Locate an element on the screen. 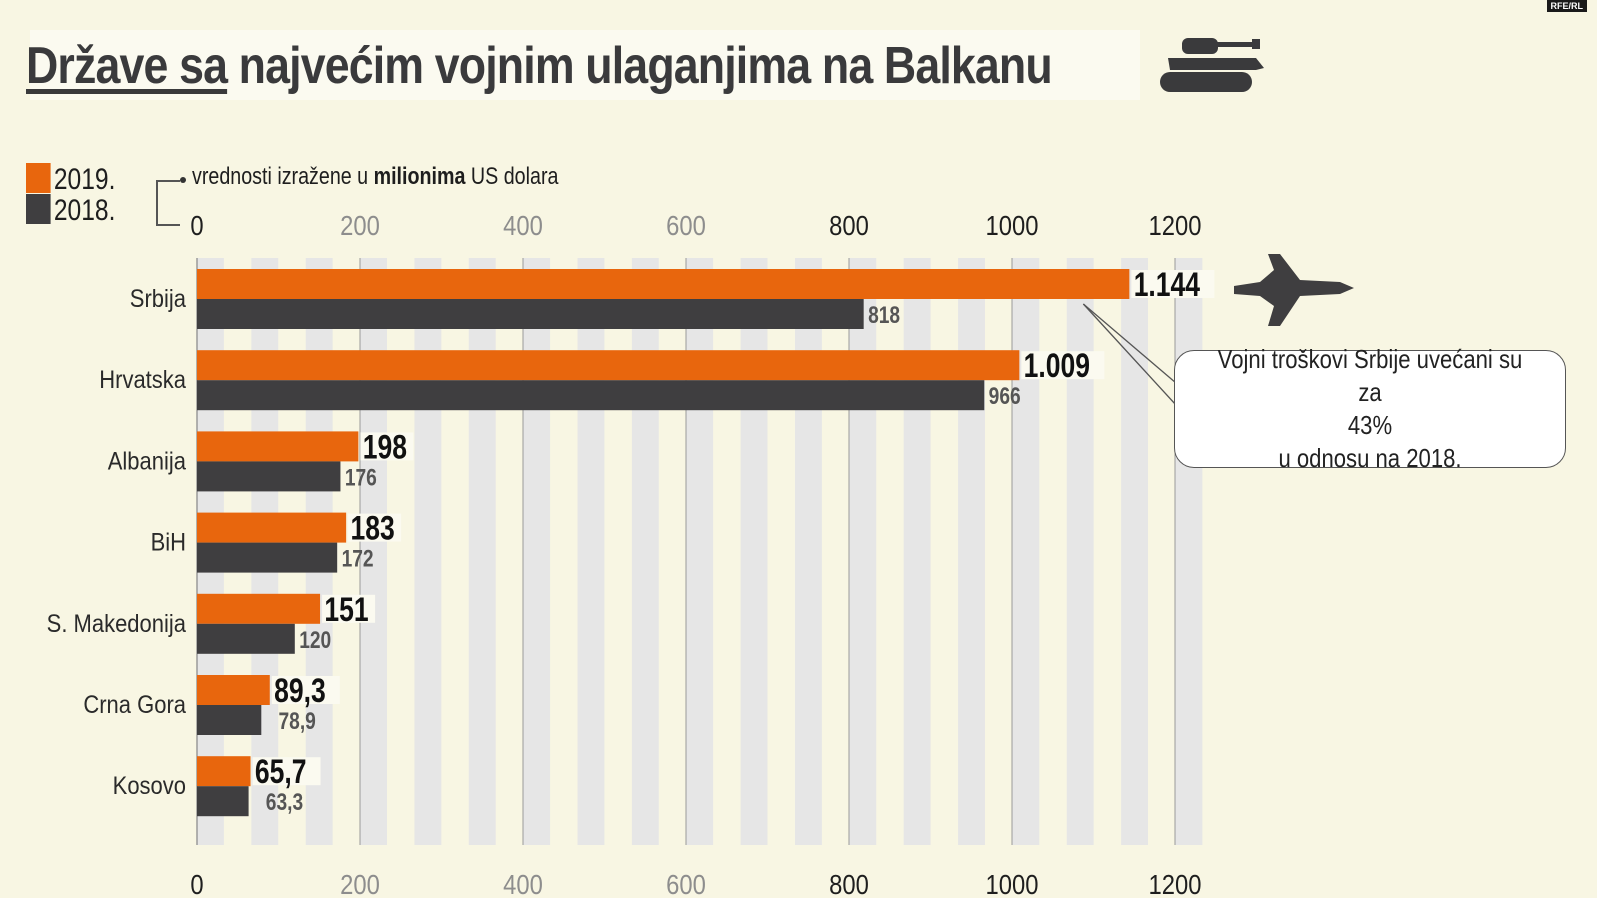 Image resolution: width=1597 pixels, height=898 pixels. legend-2019: 2019. is located at coordinates (70, 180).